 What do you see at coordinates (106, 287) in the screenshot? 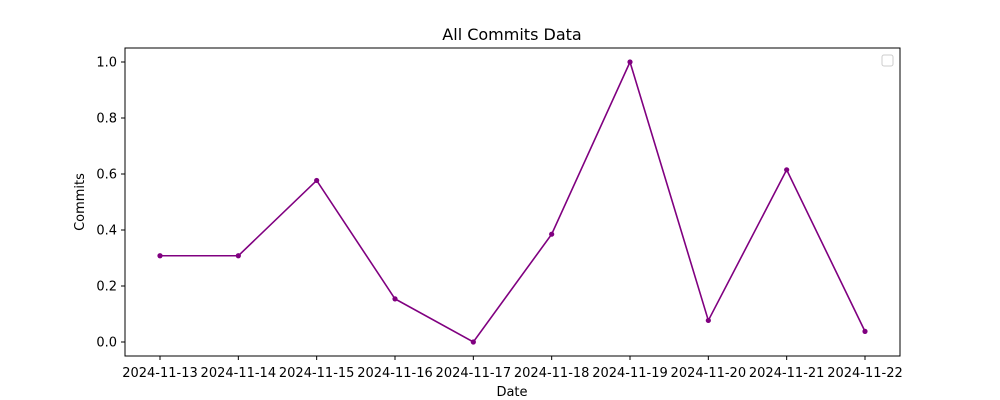
I see `y-tick-label: 0.2` at bounding box center [106, 287].